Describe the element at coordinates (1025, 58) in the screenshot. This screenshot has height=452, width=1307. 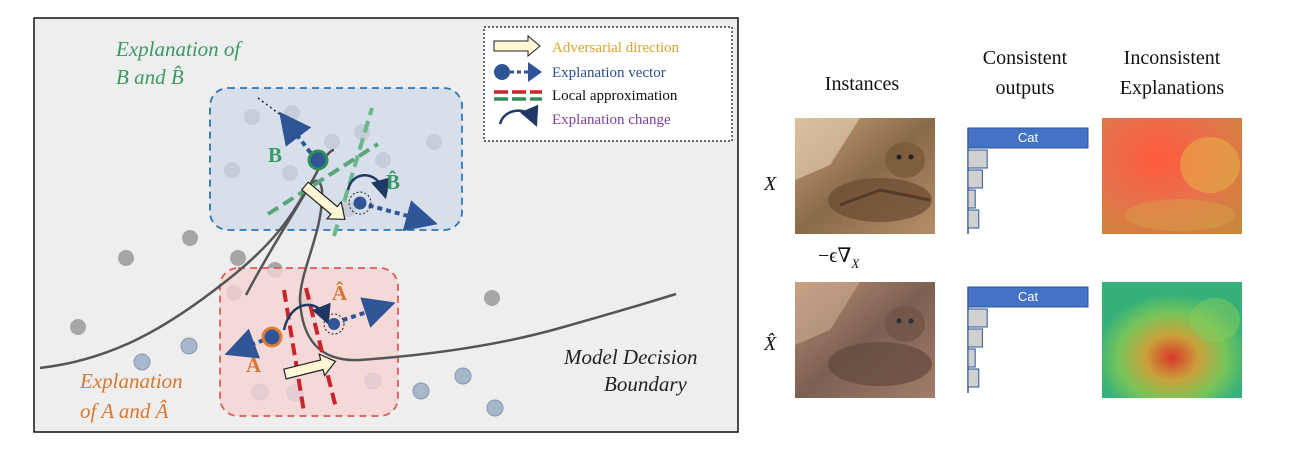
I see `col-header-outputs-1: Consistent` at that location.